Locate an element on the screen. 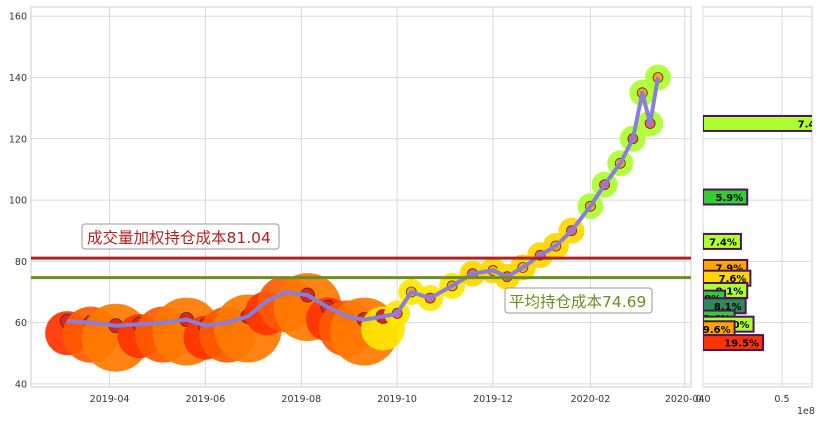  volume-bar-label: 7.9% is located at coordinates (729, 268).